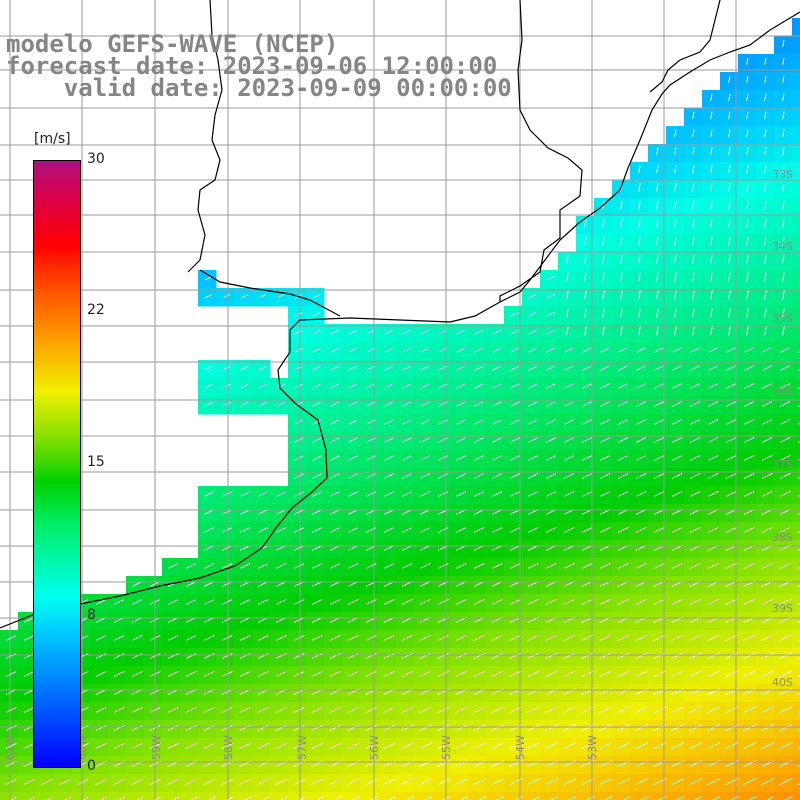 This screenshot has height=800, width=800. What do you see at coordinates (782, 174) in the screenshot?
I see `latitude-label: 33S` at bounding box center [782, 174].